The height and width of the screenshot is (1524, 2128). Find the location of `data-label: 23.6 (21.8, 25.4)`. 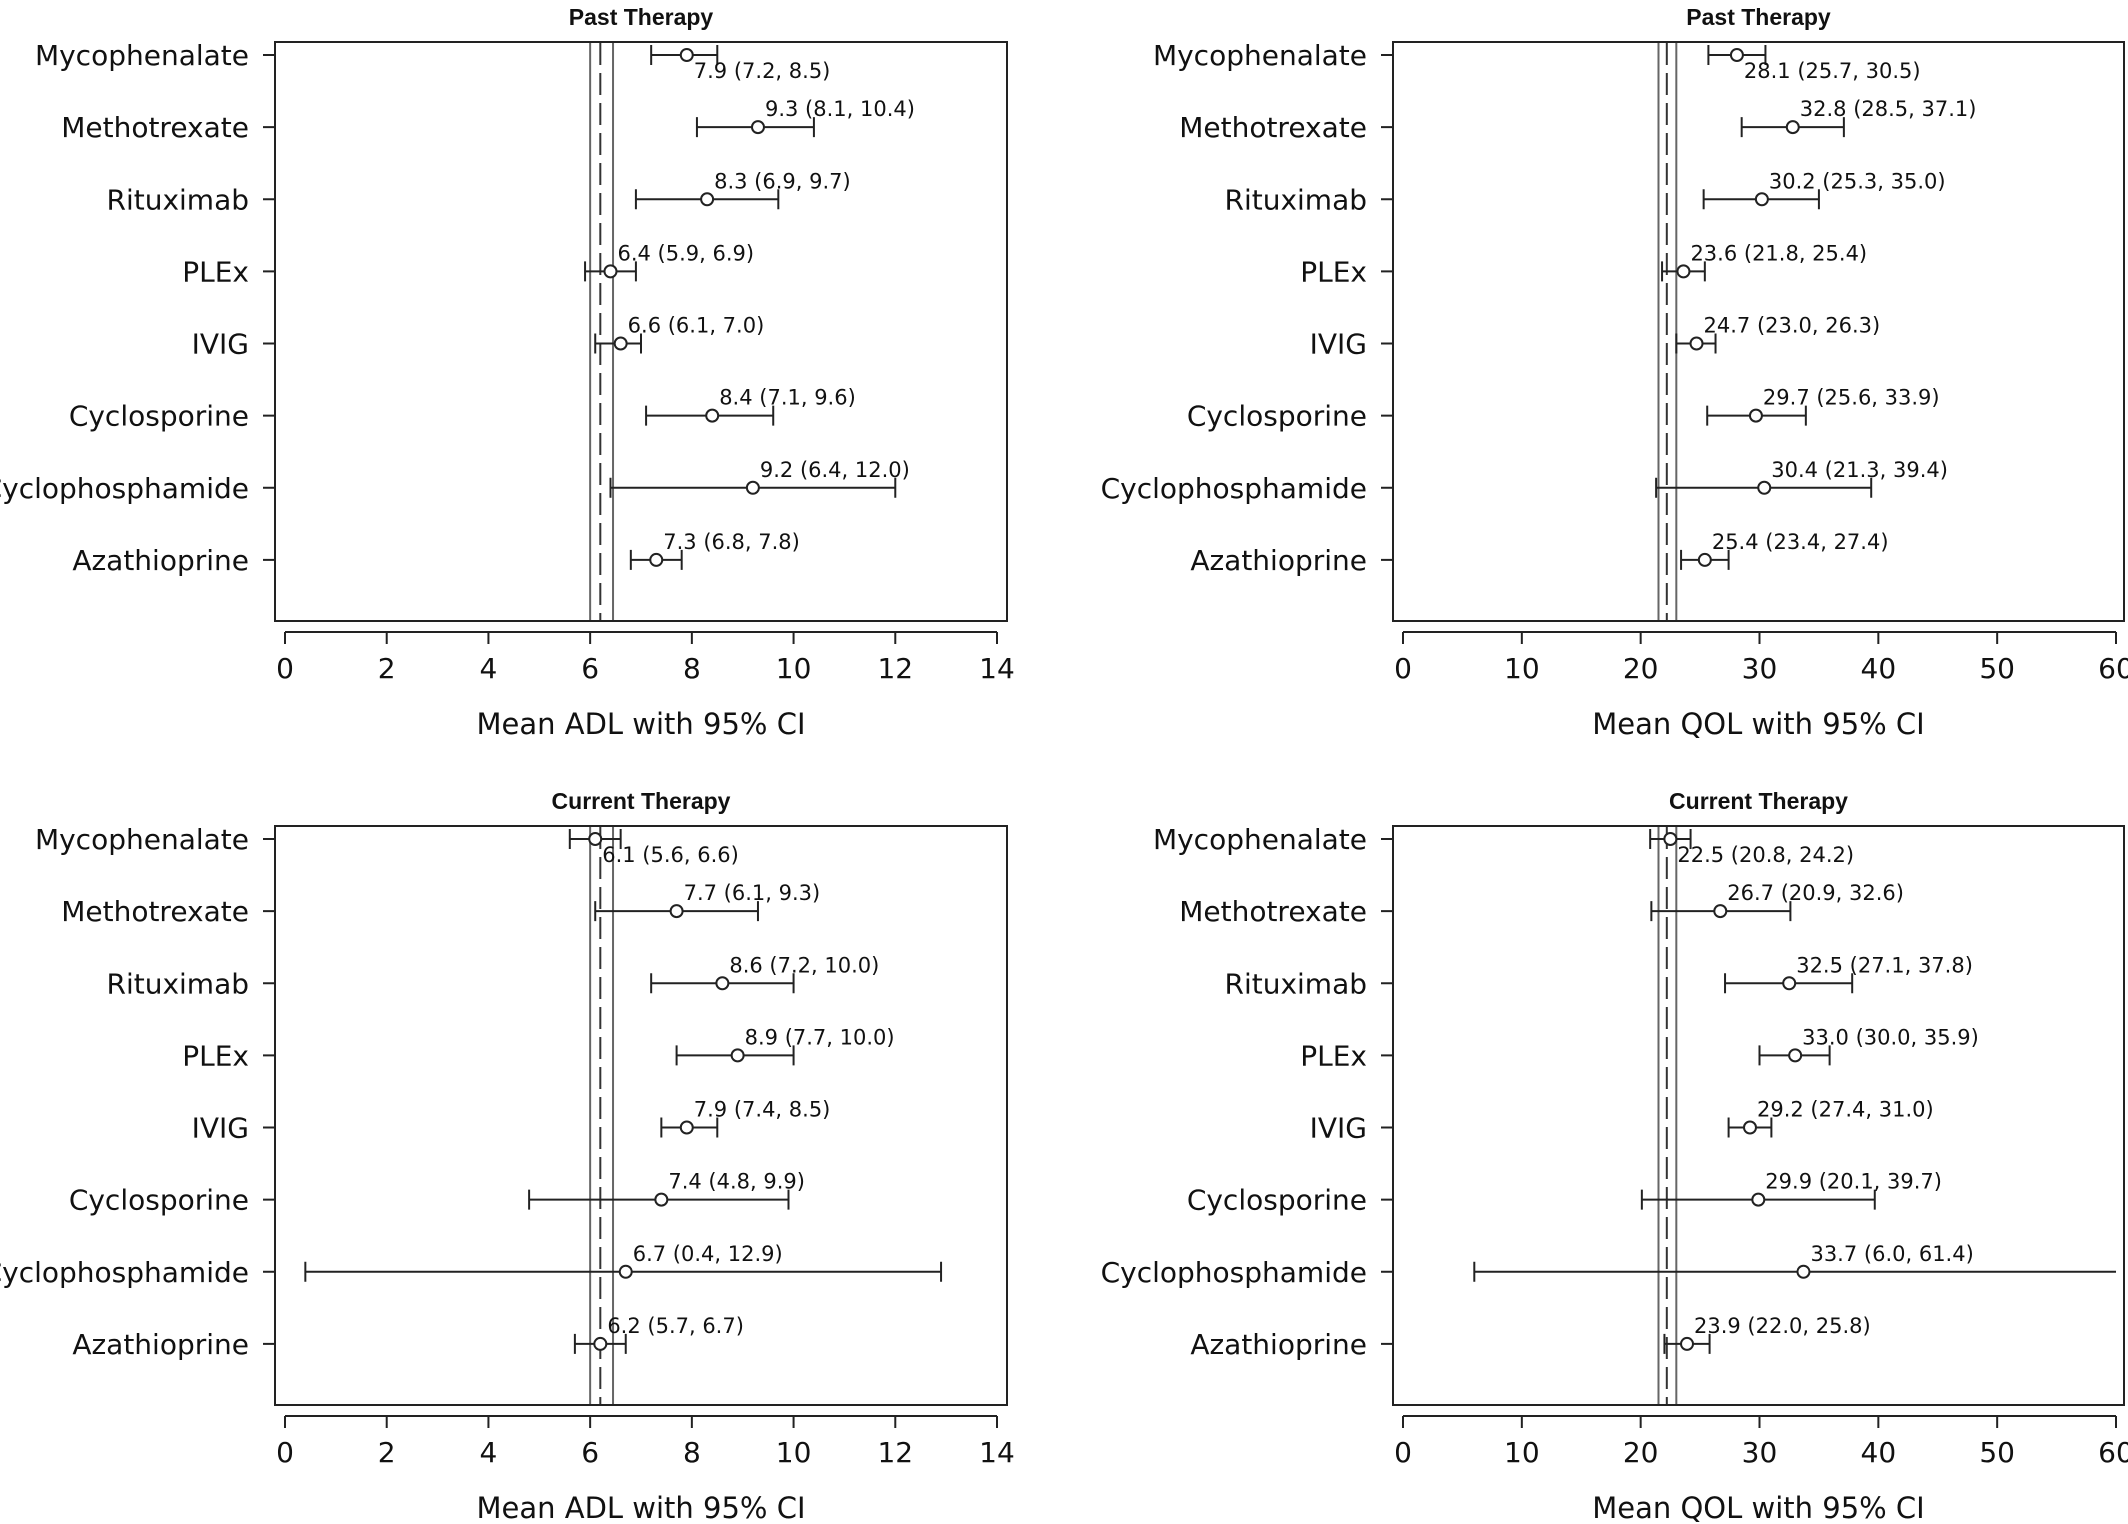

data-label: 23.6 (21.8, 25.4) is located at coordinates (1778, 253).